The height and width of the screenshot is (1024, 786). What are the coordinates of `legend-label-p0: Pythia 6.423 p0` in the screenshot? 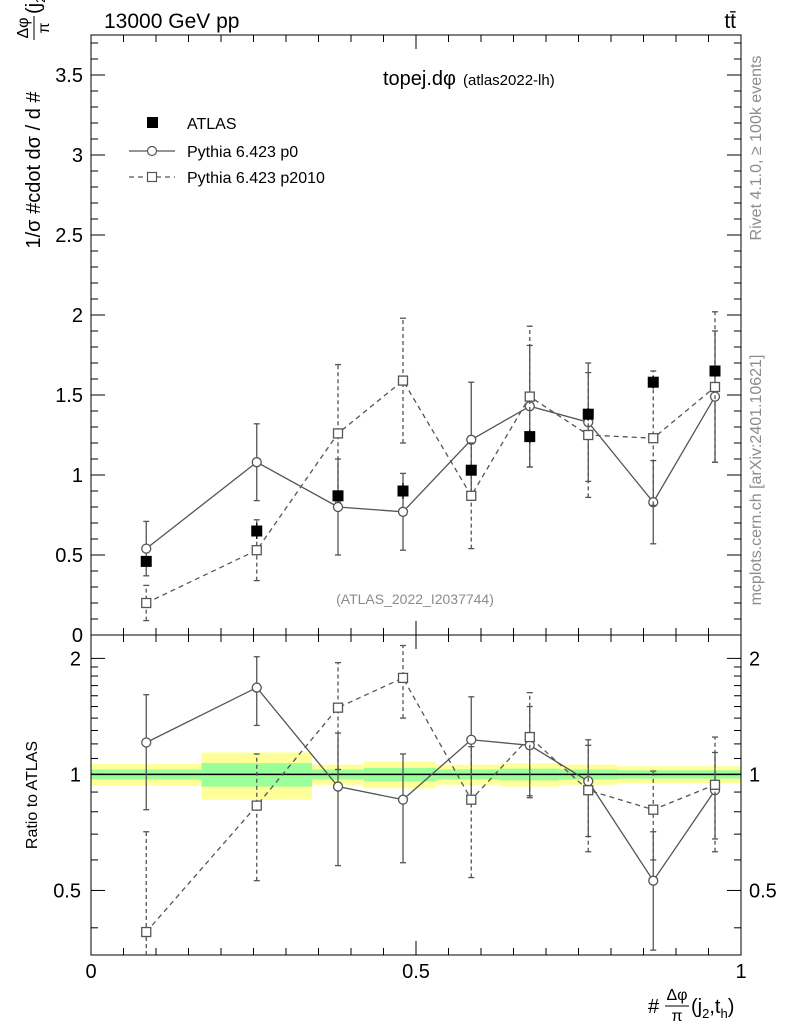 It's located at (242, 152).